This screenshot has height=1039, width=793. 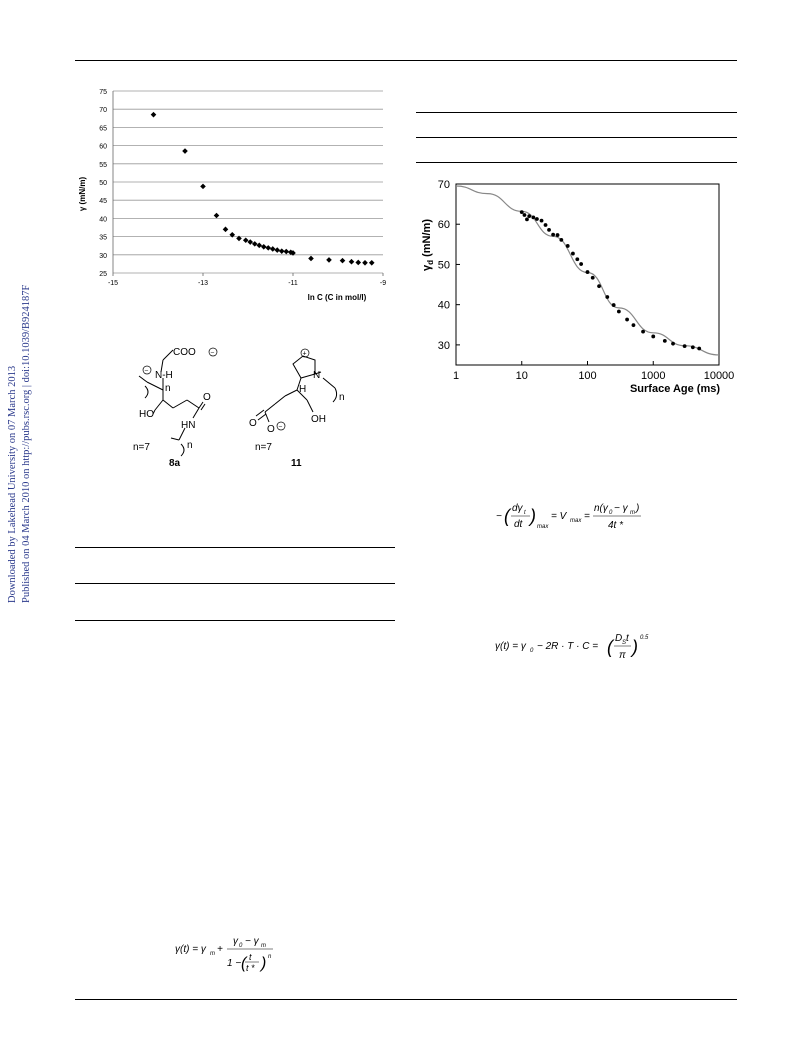 What do you see at coordinates (427, 267) in the screenshot?
I see `chart2-ylabel-symbol: γ` at bounding box center [427, 267].